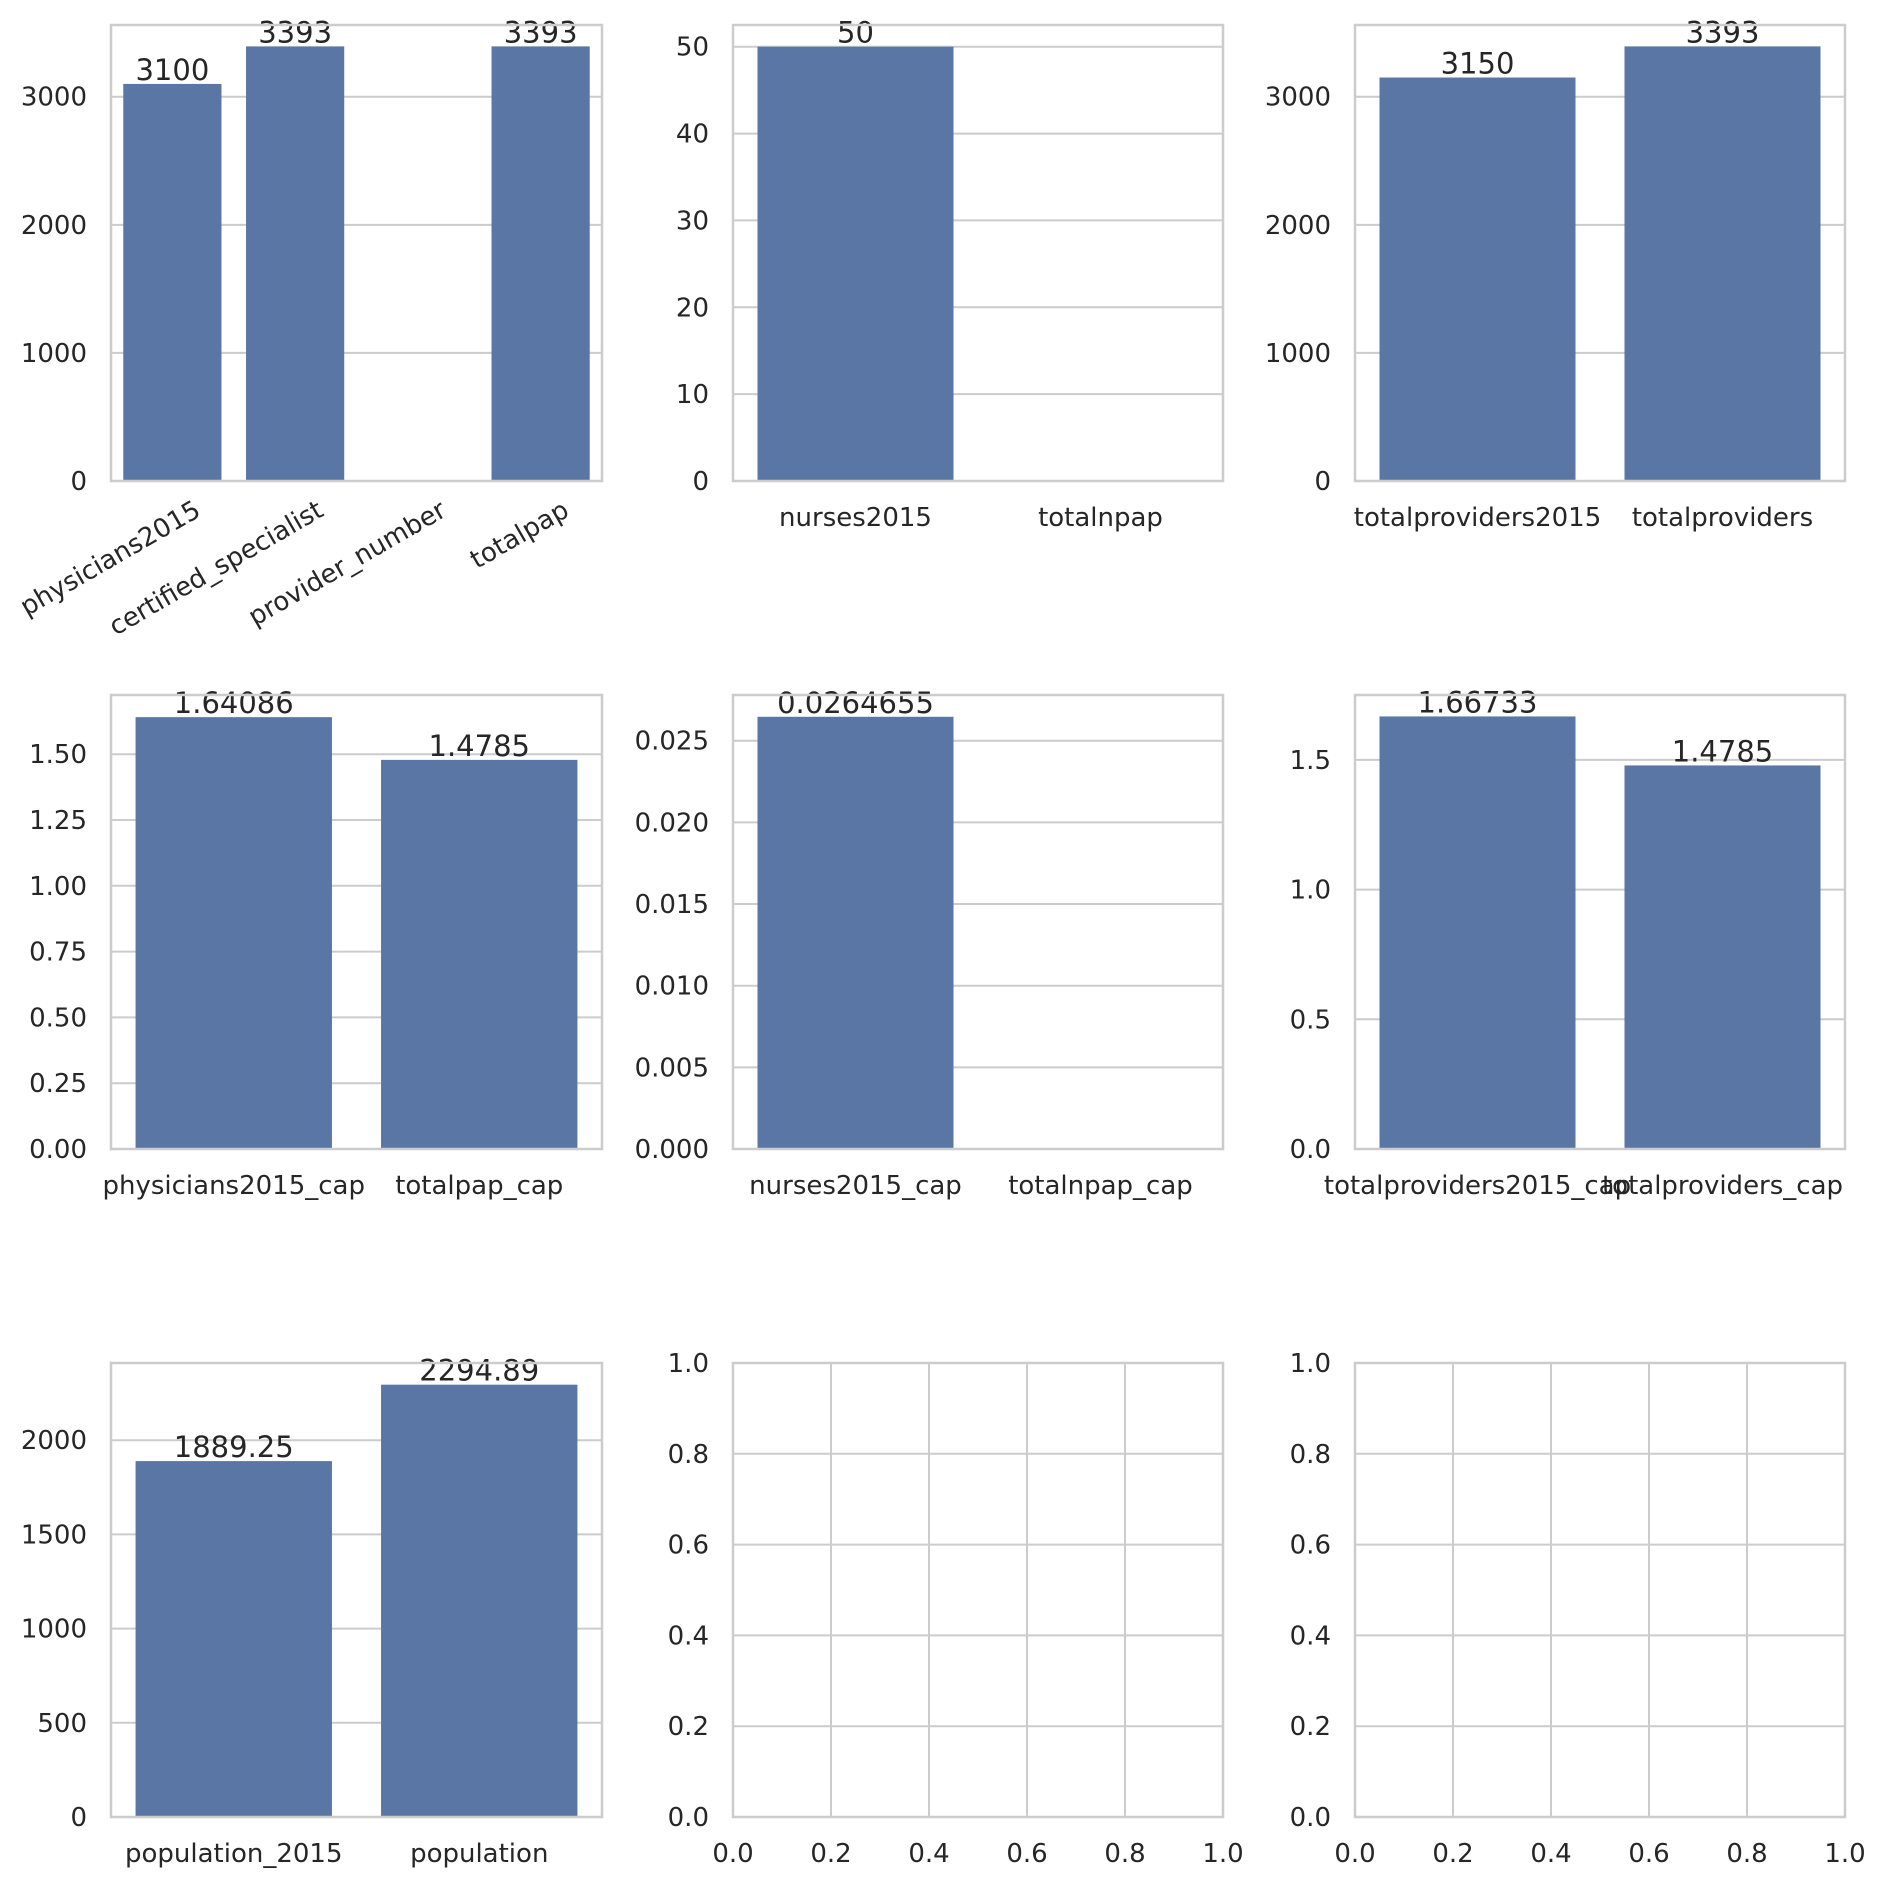  What do you see at coordinates (855, 518) in the screenshot?
I see `x-tick-label: nurses2015` at bounding box center [855, 518].